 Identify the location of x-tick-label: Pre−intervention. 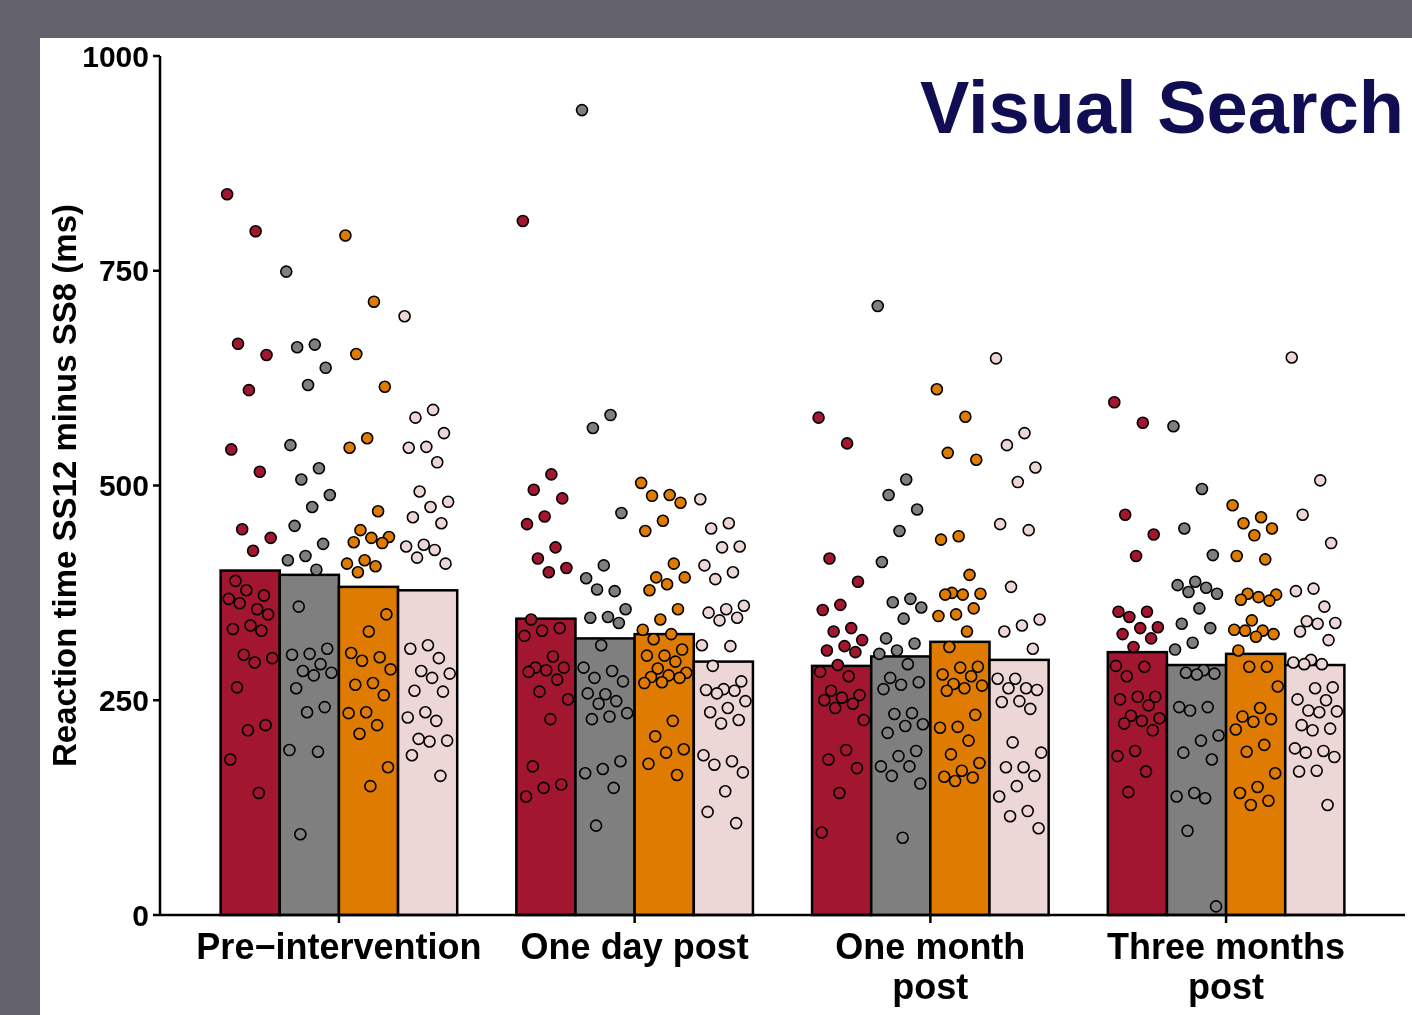
(339, 946).